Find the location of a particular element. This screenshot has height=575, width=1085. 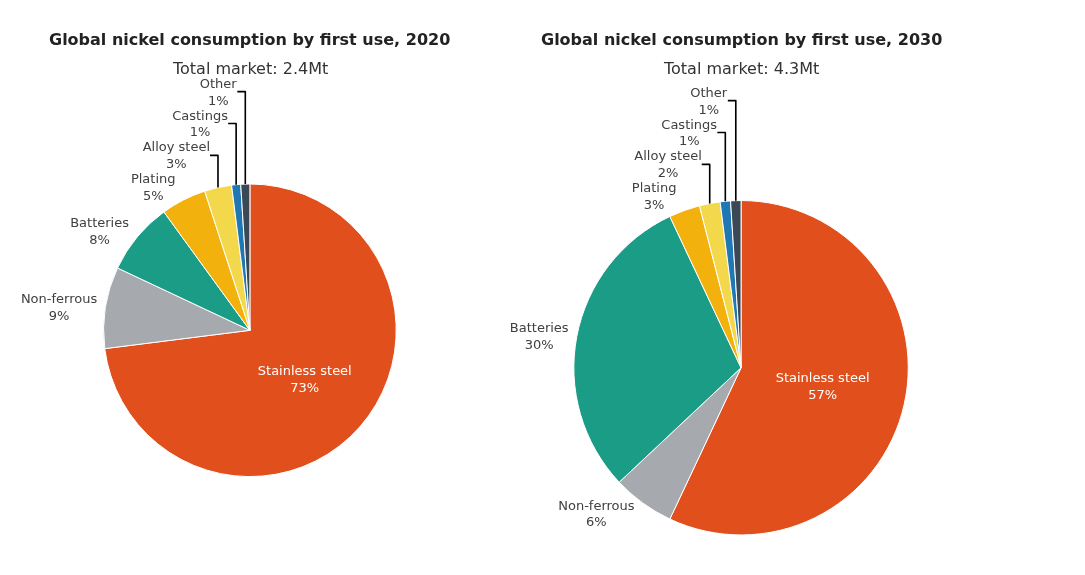

chart-subtitle: Total market: 2.4Mt is located at coordinates (250, 68).